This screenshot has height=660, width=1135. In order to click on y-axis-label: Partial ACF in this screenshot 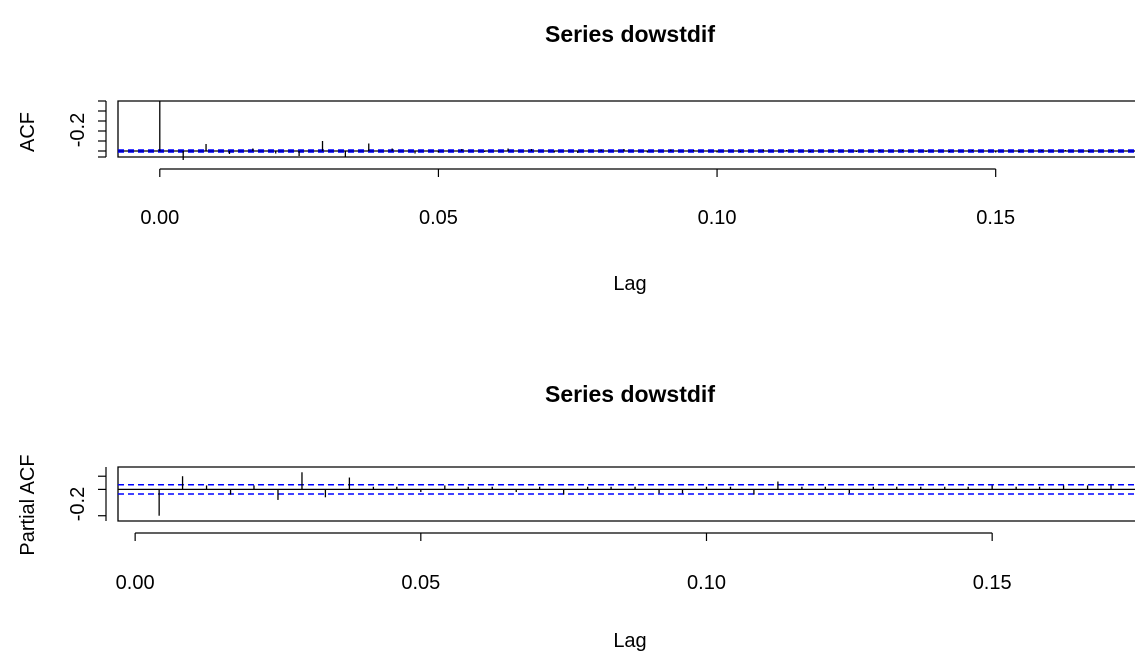, I will do `click(28, 504)`.